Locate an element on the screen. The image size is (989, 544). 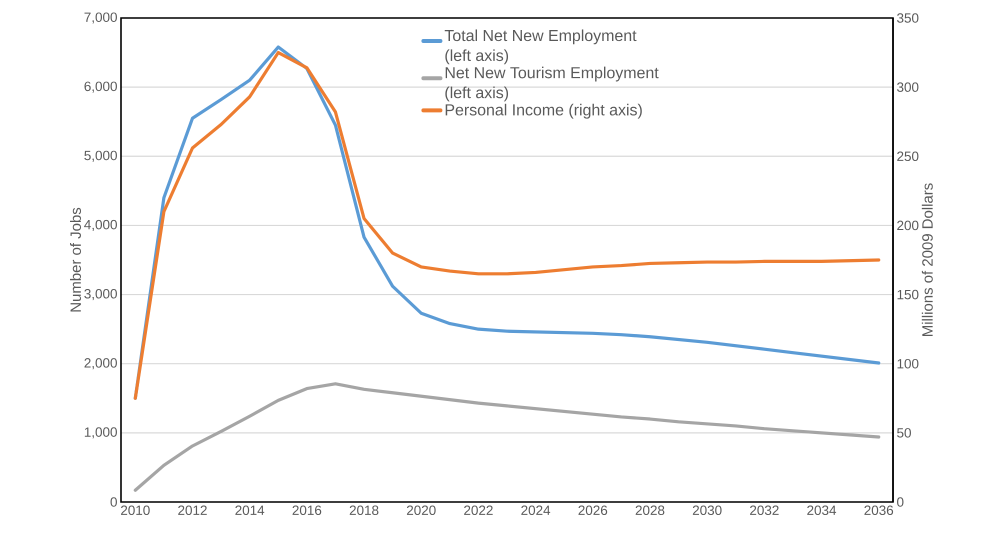
x-tick-label: 2012 is located at coordinates (192, 511).